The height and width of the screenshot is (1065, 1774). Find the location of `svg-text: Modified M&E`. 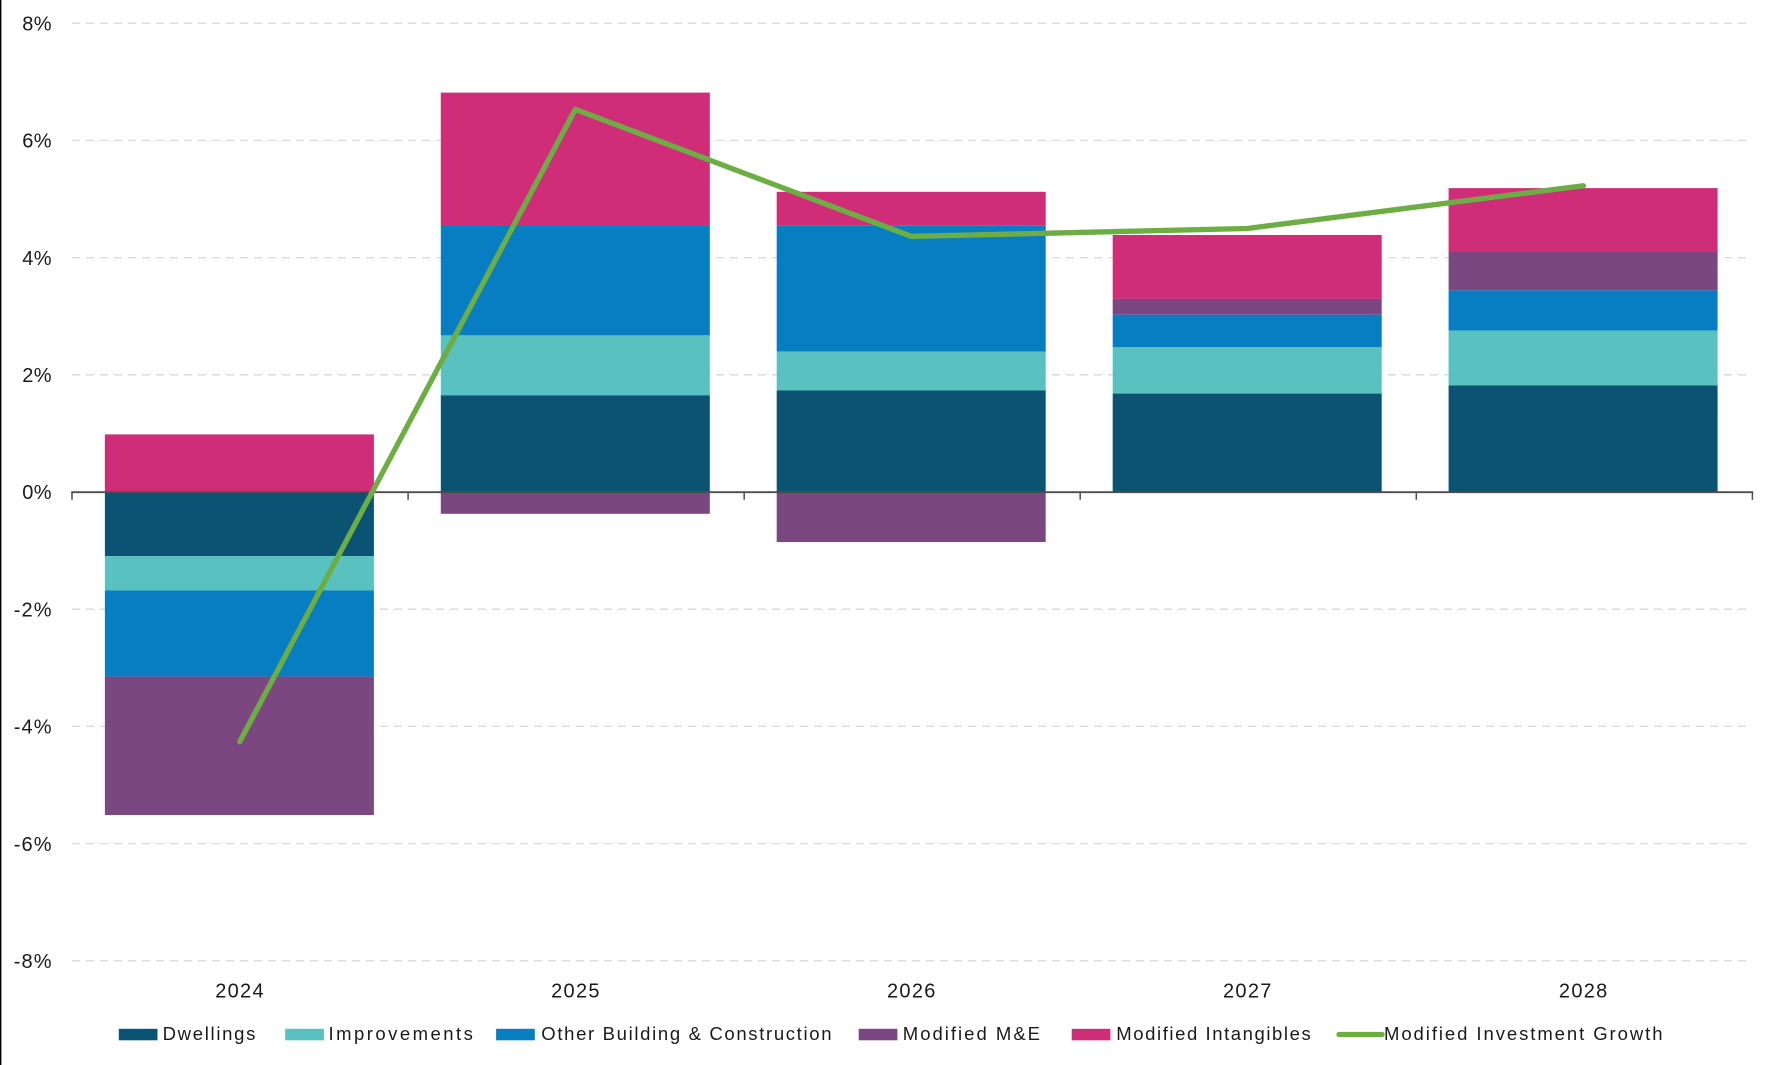

svg-text: Modified M&E is located at coordinates (971, 1033).